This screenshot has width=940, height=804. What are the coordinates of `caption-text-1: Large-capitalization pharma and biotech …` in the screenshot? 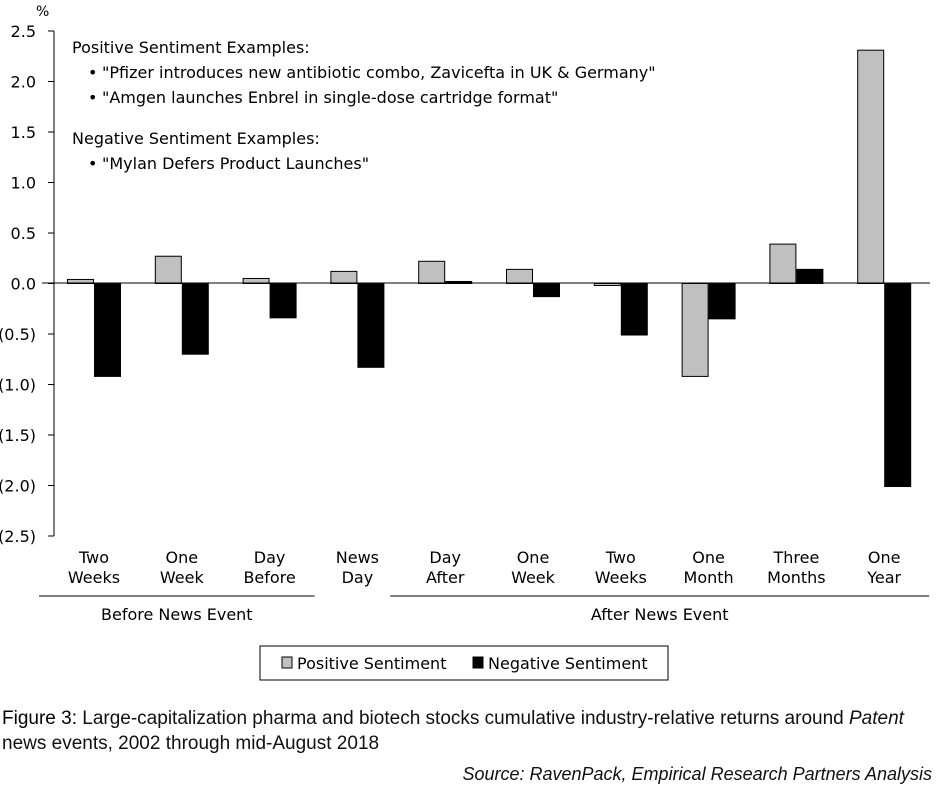 It's located at (462, 718).